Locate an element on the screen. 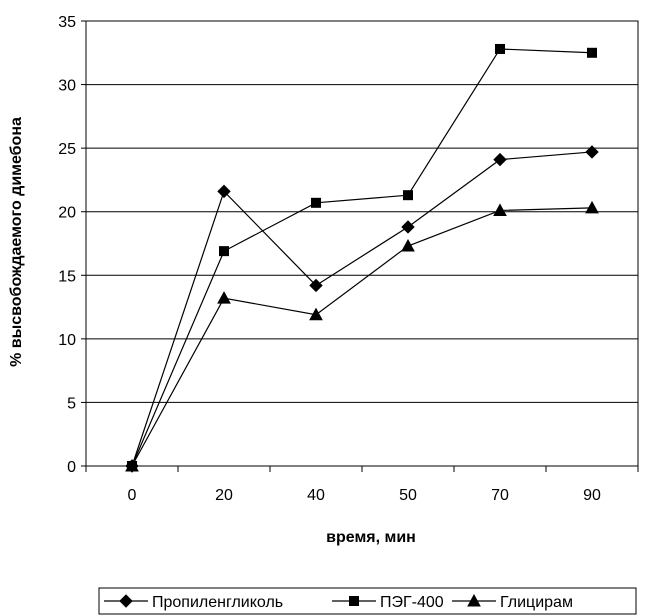 The width and height of the screenshot is (656, 615). y-axis-title: % высвобождаемого димебона is located at coordinates (16, 242).